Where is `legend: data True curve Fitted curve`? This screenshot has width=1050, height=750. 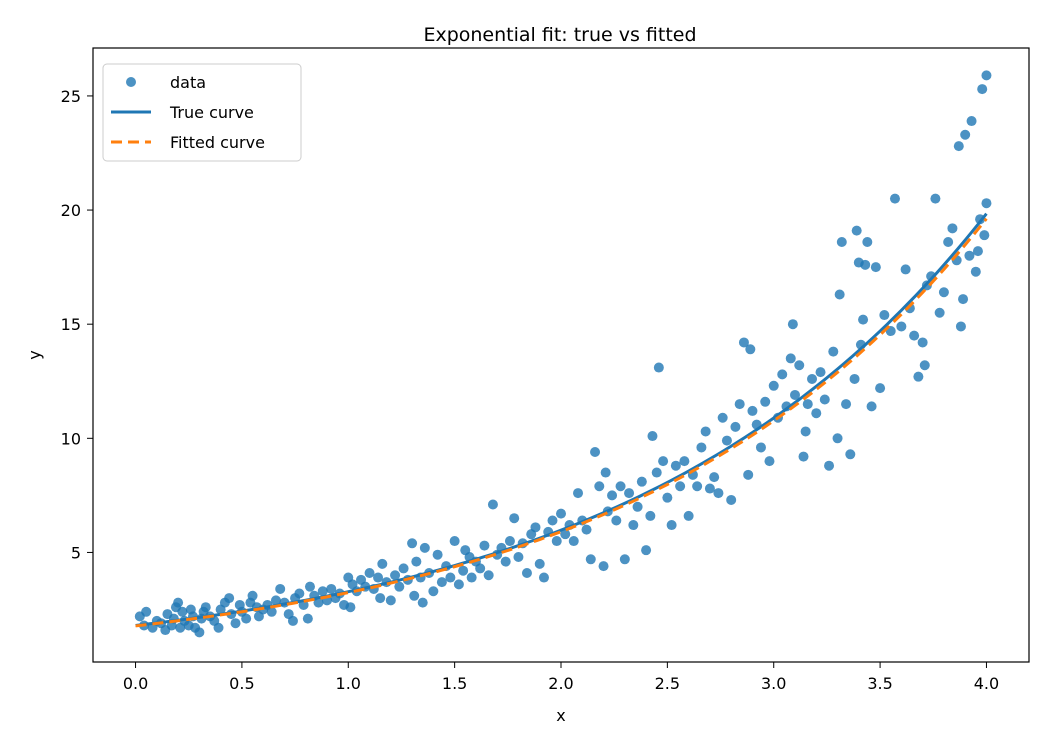
legend: data True curve Fitted curve is located at coordinates (202, 112).